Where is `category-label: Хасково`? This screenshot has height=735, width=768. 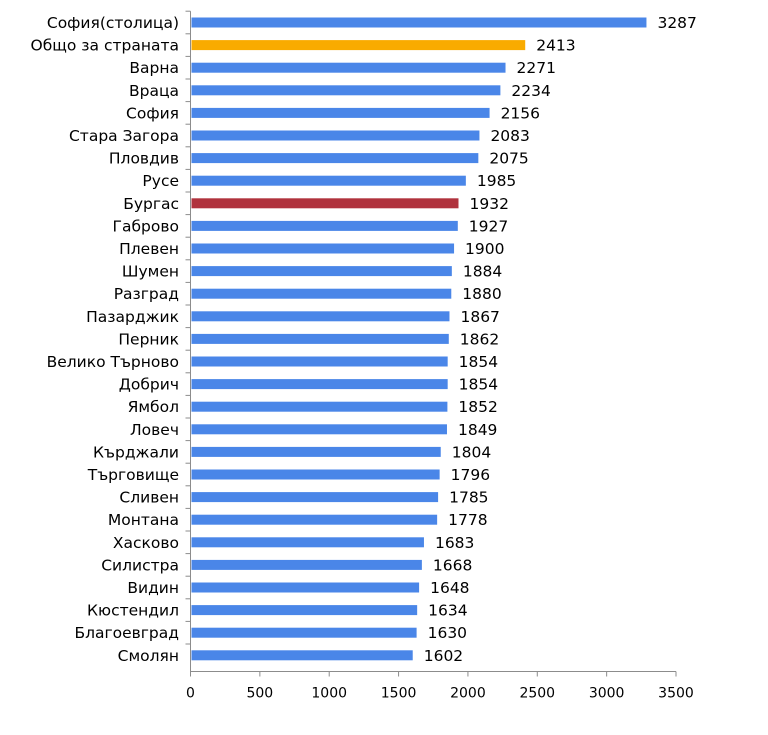 category-label: Хасково is located at coordinates (146, 543).